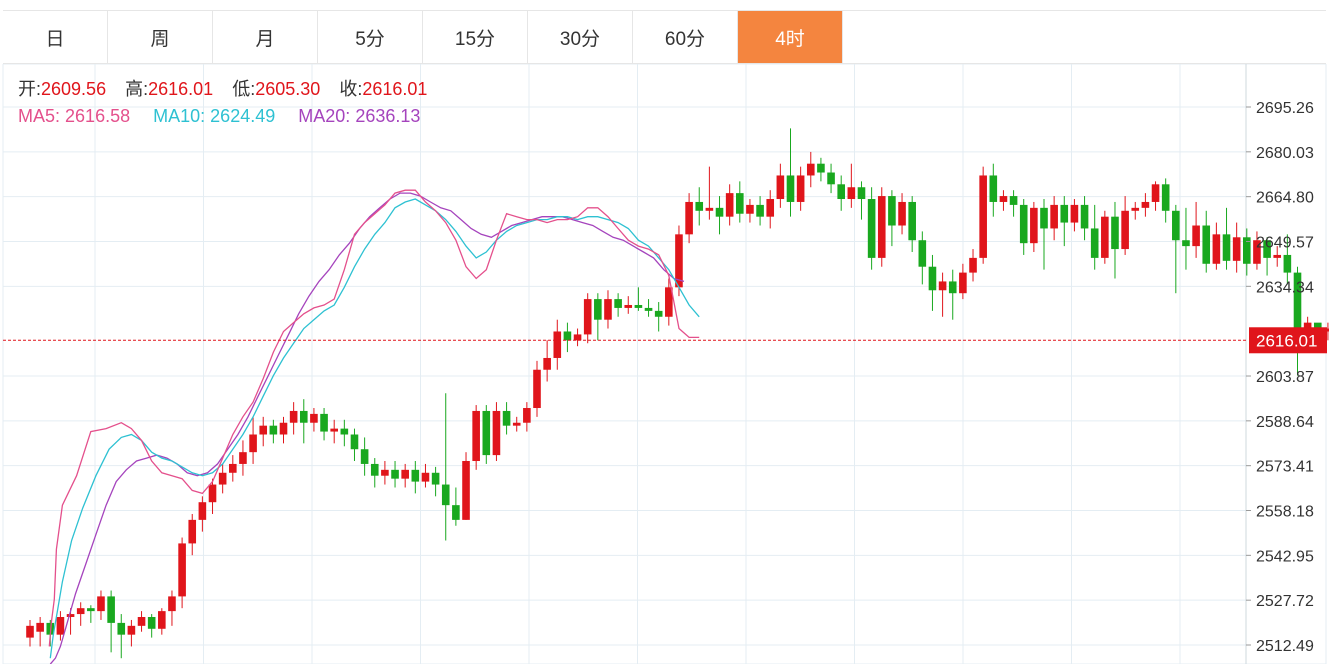 The height and width of the screenshot is (664, 1329). I want to click on tab-month: 月, so click(265, 37).